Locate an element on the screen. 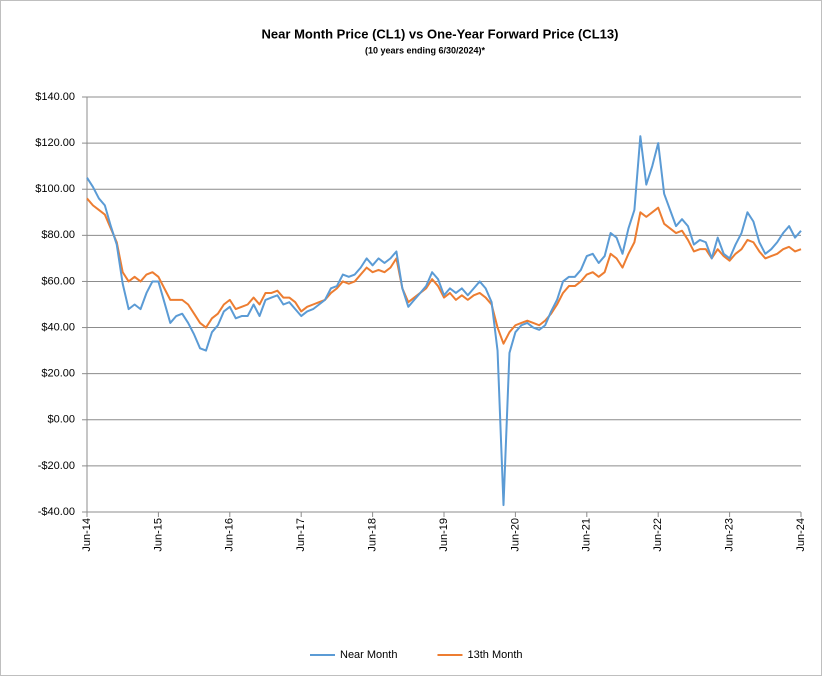  y-tick-label: $140.00 is located at coordinates (55, 97).